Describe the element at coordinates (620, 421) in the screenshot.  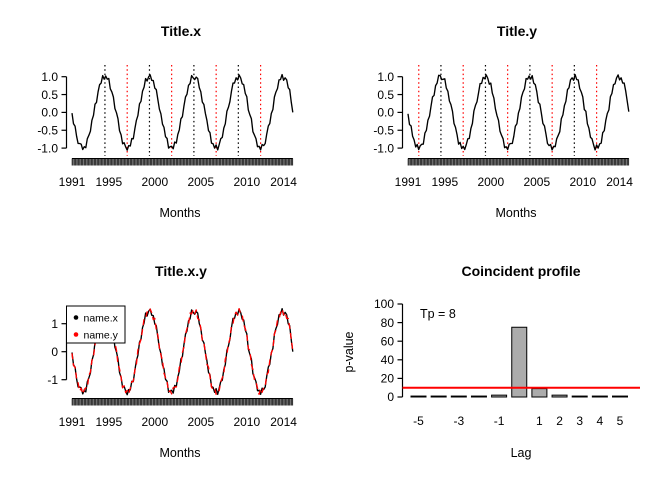
I see `x-tick-label: 5` at that location.